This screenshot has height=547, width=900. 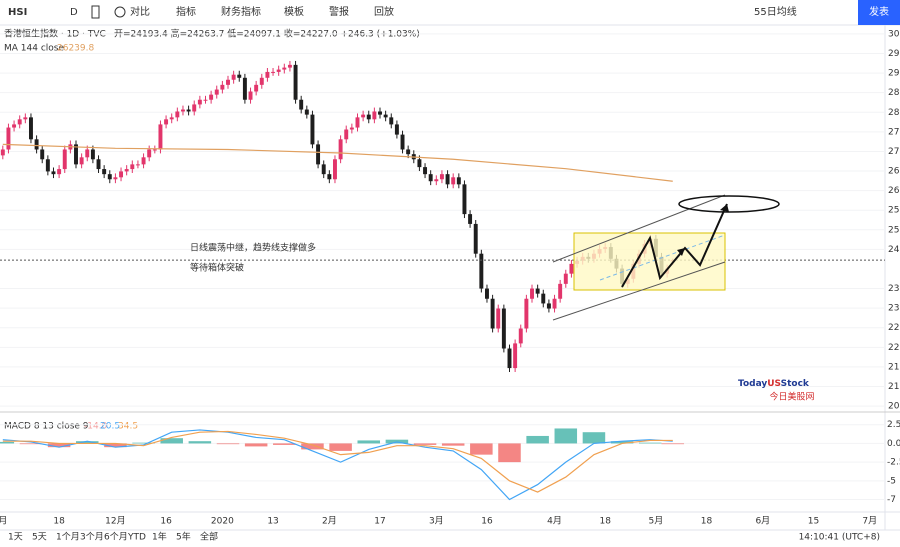 I want to click on range-button: 5天, so click(x=39, y=538).